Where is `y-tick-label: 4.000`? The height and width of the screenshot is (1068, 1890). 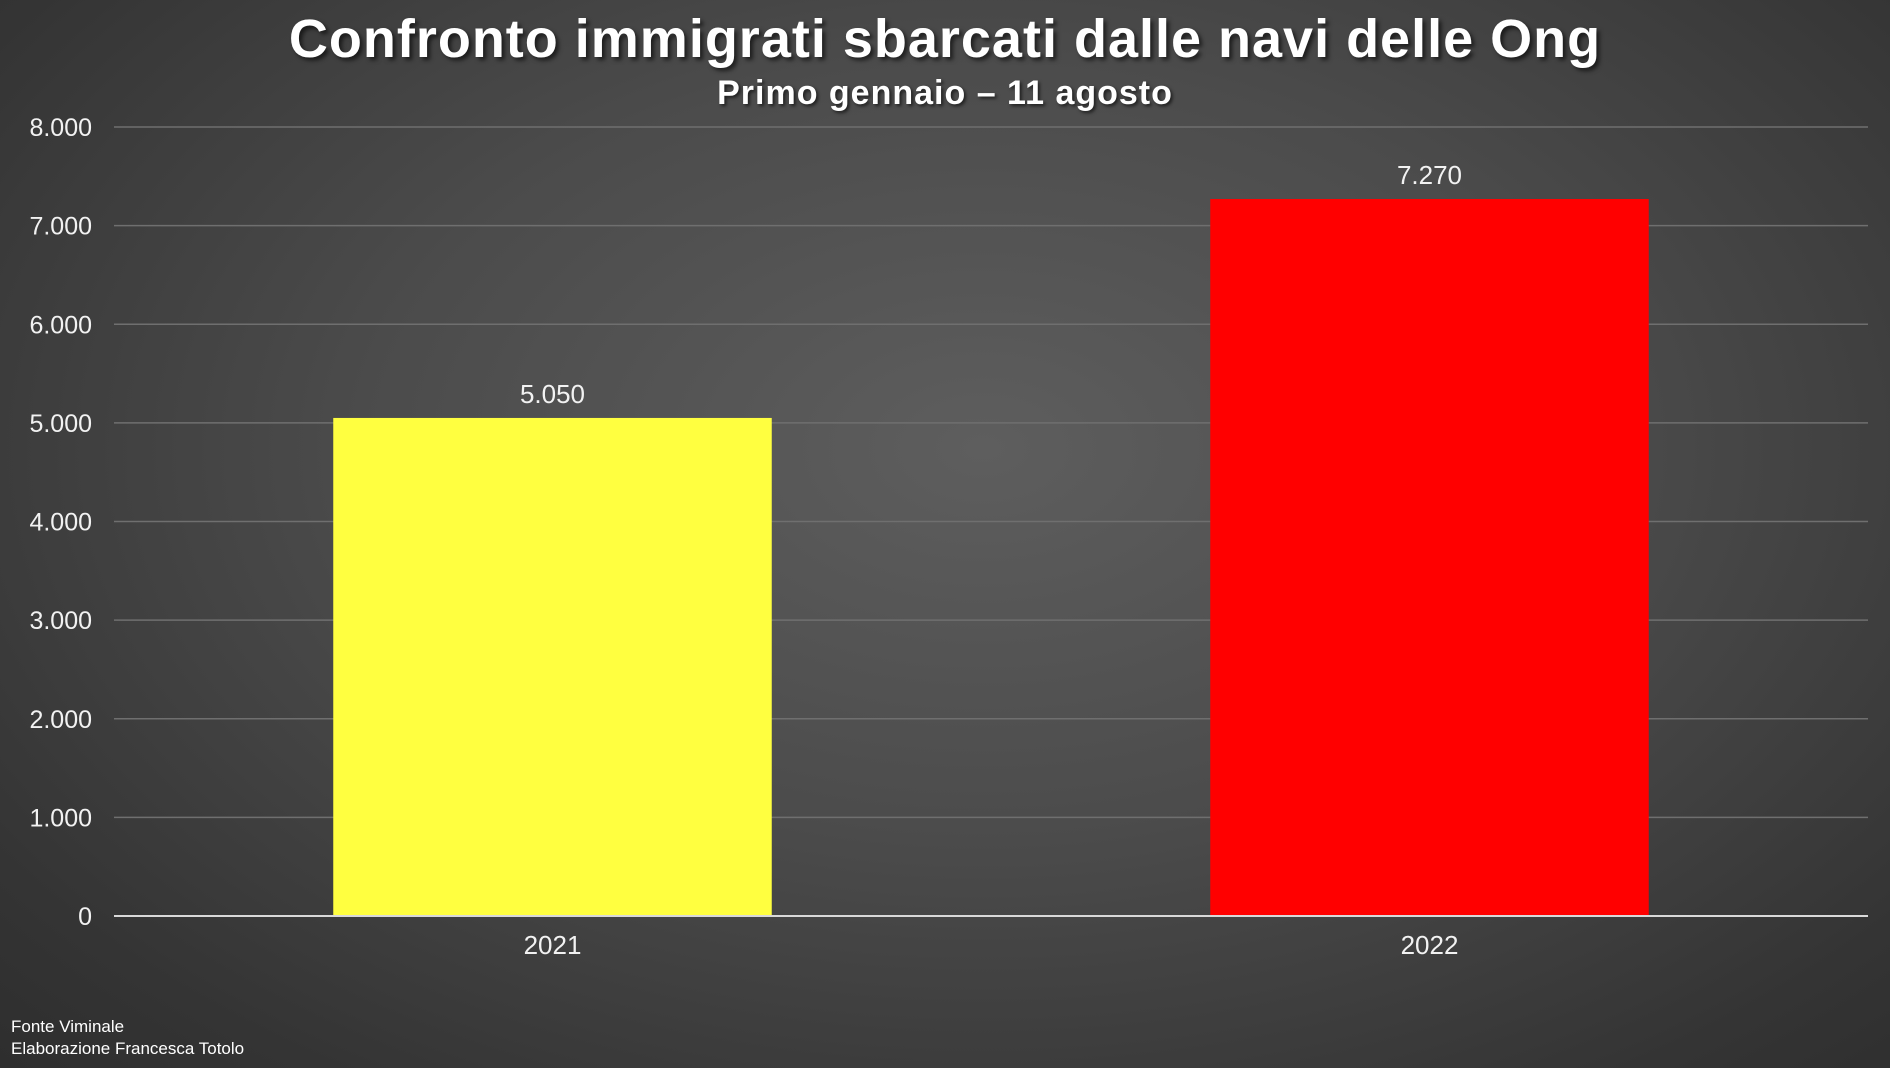
y-tick-label: 4.000 is located at coordinates (60, 523).